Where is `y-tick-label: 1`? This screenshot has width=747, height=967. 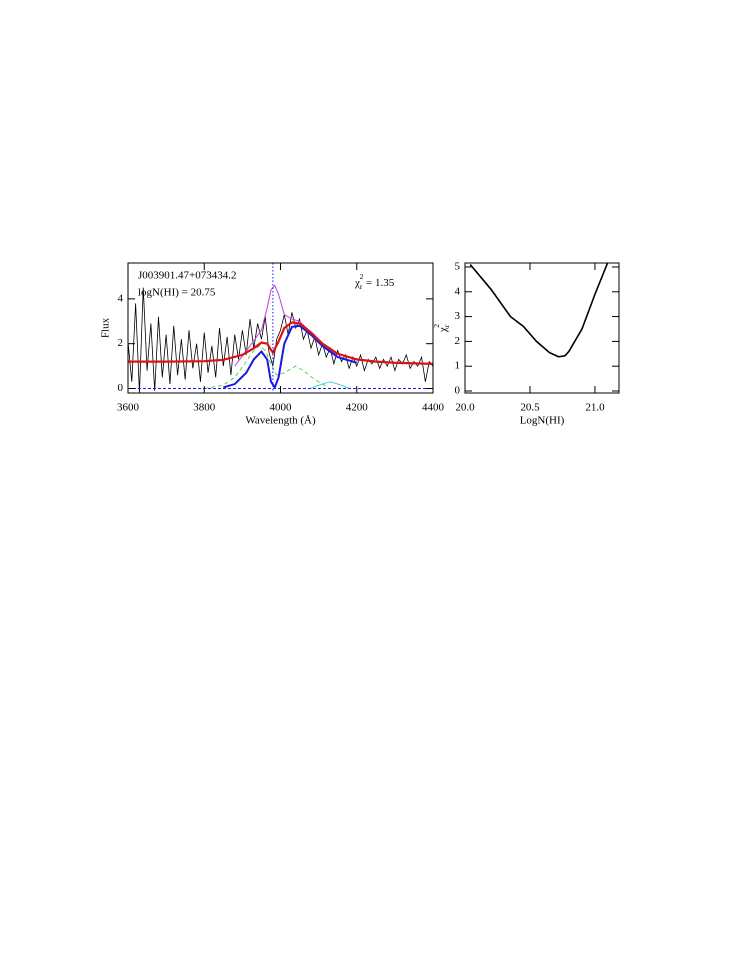 y-tick-label: 1 is located at coordinates (458, 366).